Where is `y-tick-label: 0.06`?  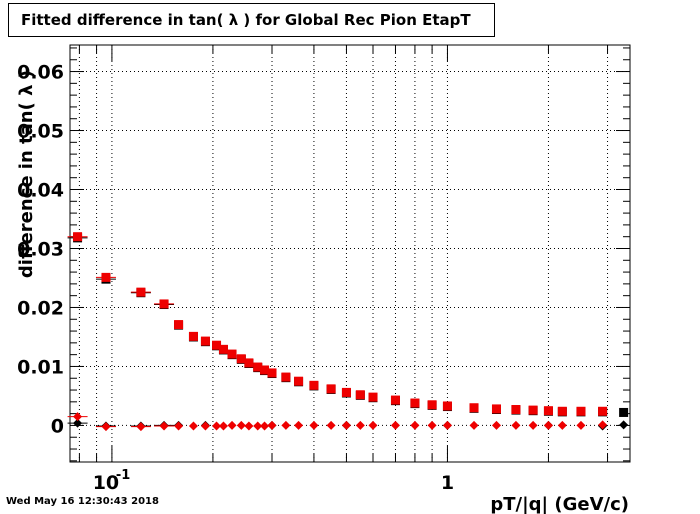 y-tick-label: 0.06 is located at coordinates (40, 73).